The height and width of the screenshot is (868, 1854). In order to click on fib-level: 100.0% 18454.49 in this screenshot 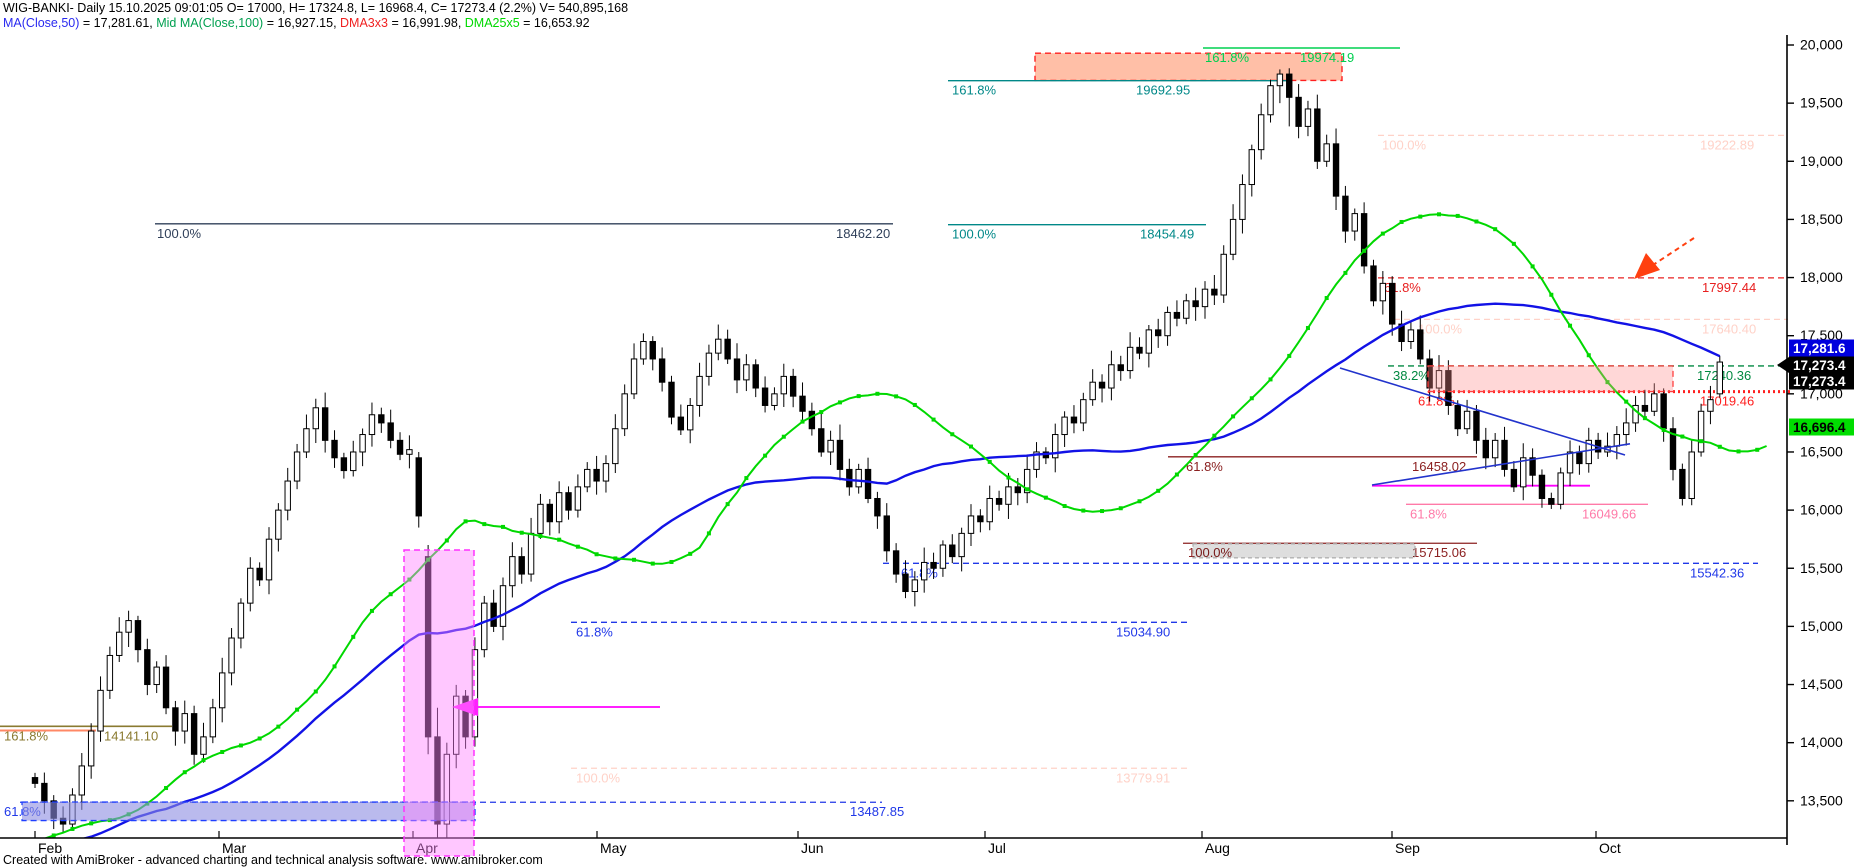, I will do `click(1077, 233)`.